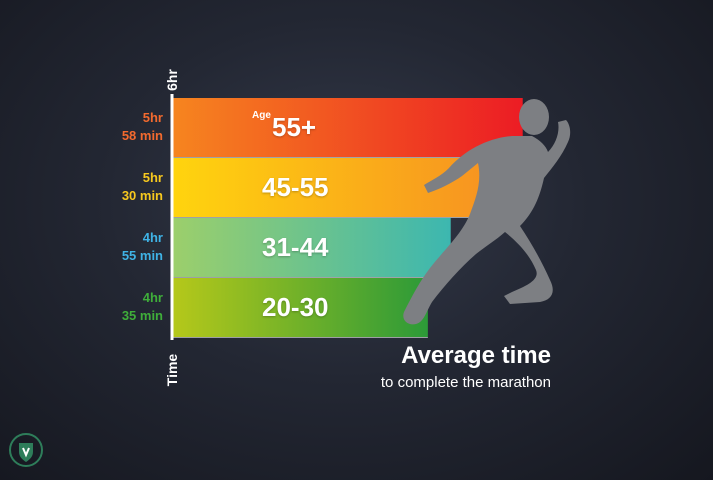 This screenshot has width=713, height=480. Describe the element at coordinates (295, 187) in the screenshot. I see `age-range-label: 45-55` at that location.